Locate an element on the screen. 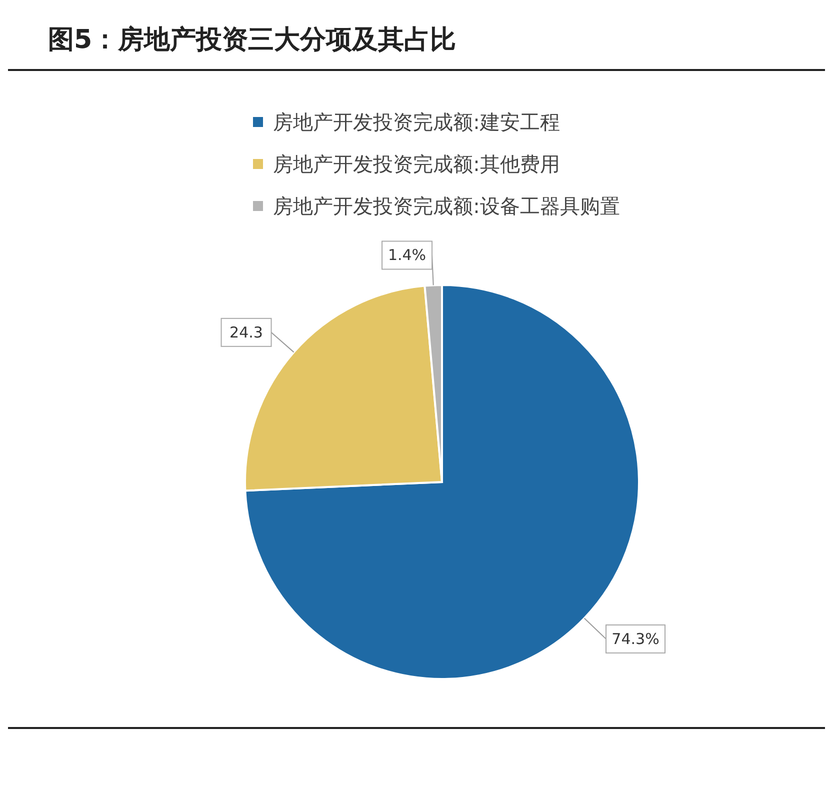  data-label: 74.3% is located at coordinates (636, 639).